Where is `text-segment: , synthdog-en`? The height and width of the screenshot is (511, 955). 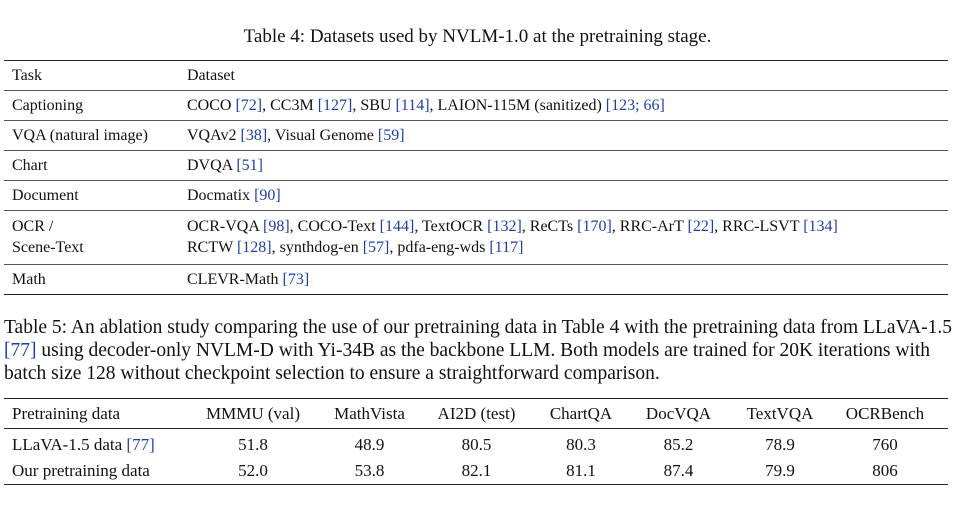
text-segment: , synthdog-en is located at coordinates (317, 247).